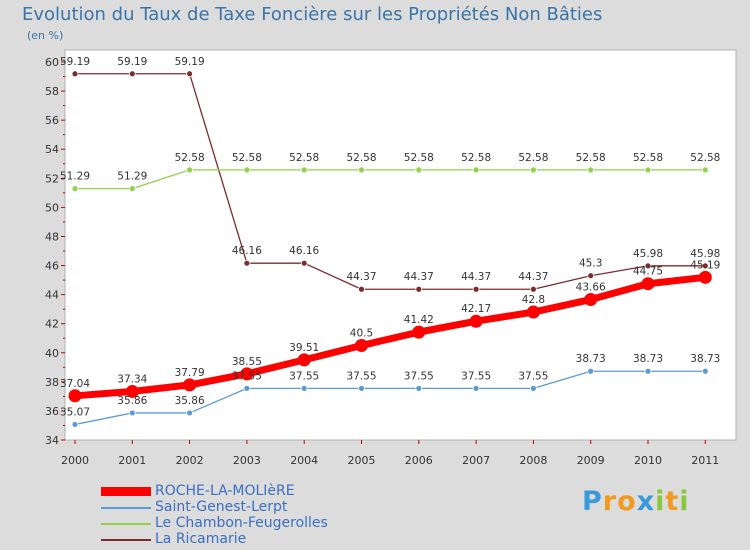 Image resolution: width=750 pixels, height=550 pixels. Describe the element at coordinates (75, 384) in the screenshot. I see `data-label-0: 37.04` at that location.